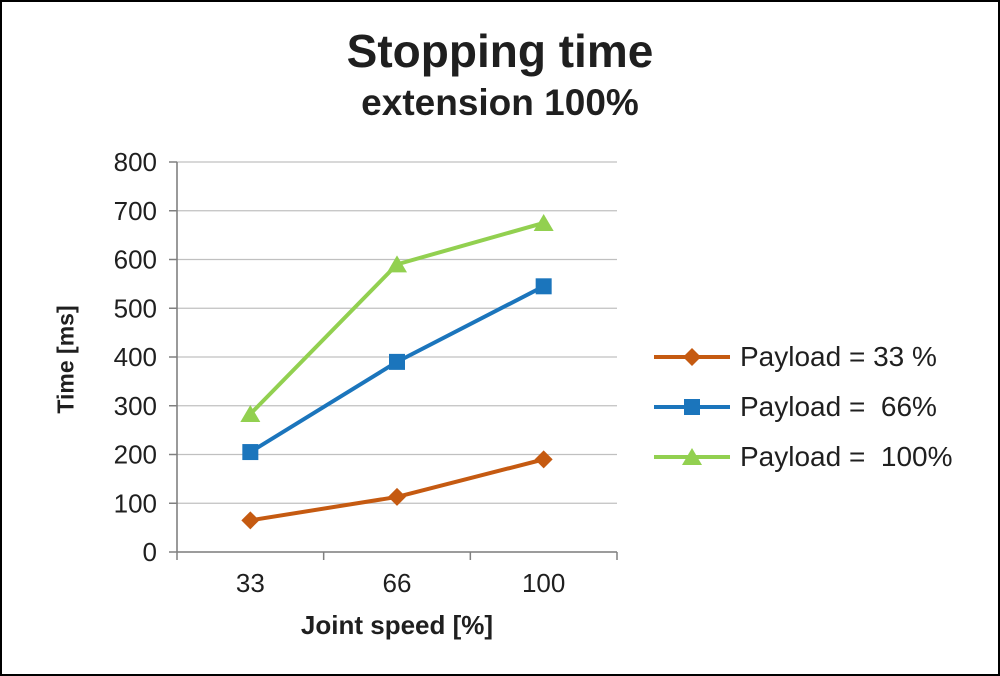 The width and height of the screenshot is (1000, 676). I want to click on legend-item: Payload = 33 %, so click(803, 357).